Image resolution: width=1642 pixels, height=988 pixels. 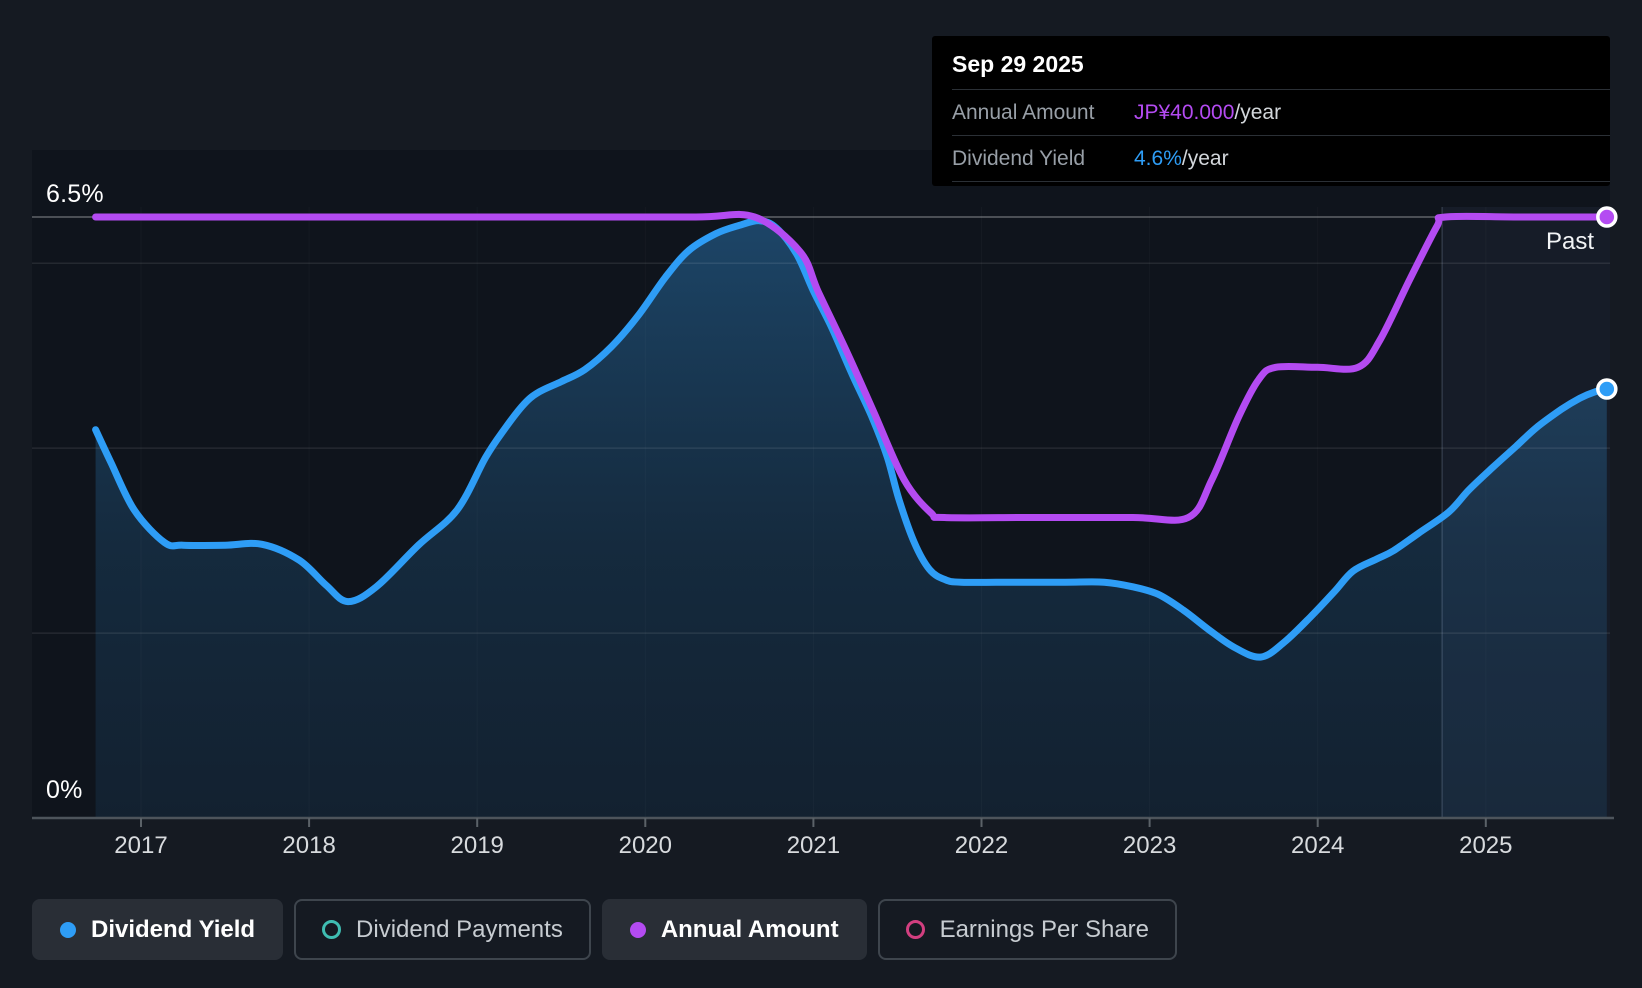 I want to click on x-tick-label-2021: 2021, so click(x=813, y=845).